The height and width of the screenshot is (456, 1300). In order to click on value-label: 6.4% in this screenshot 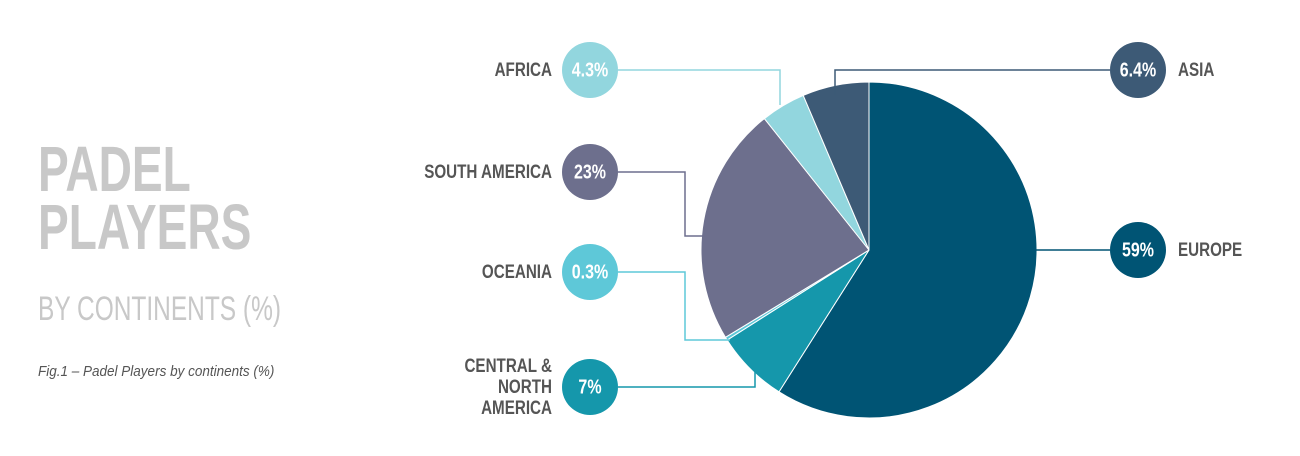, I will do `click(1138, 70)`.